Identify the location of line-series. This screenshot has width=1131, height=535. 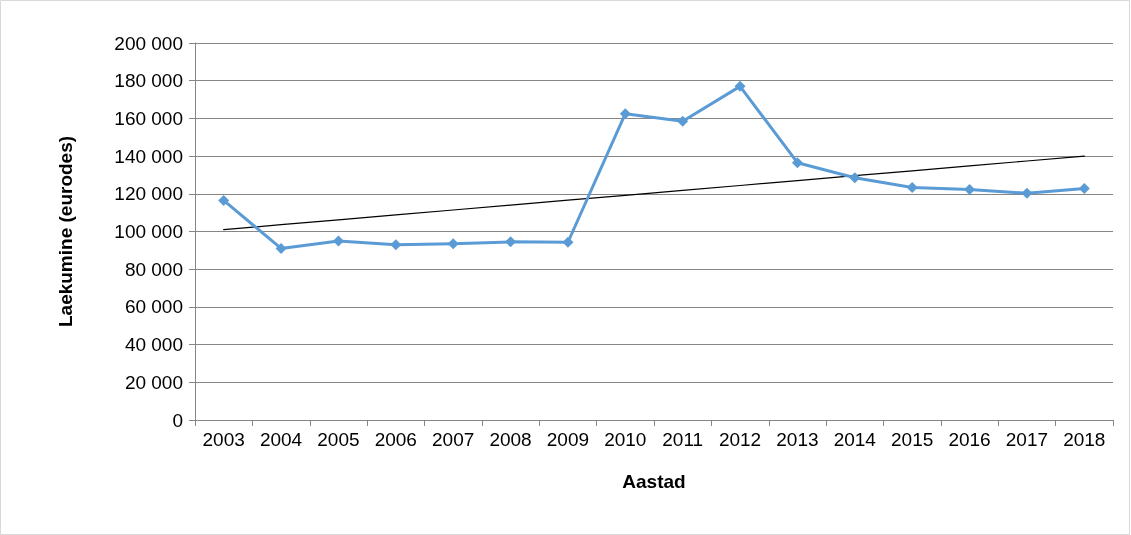
(654, 193).